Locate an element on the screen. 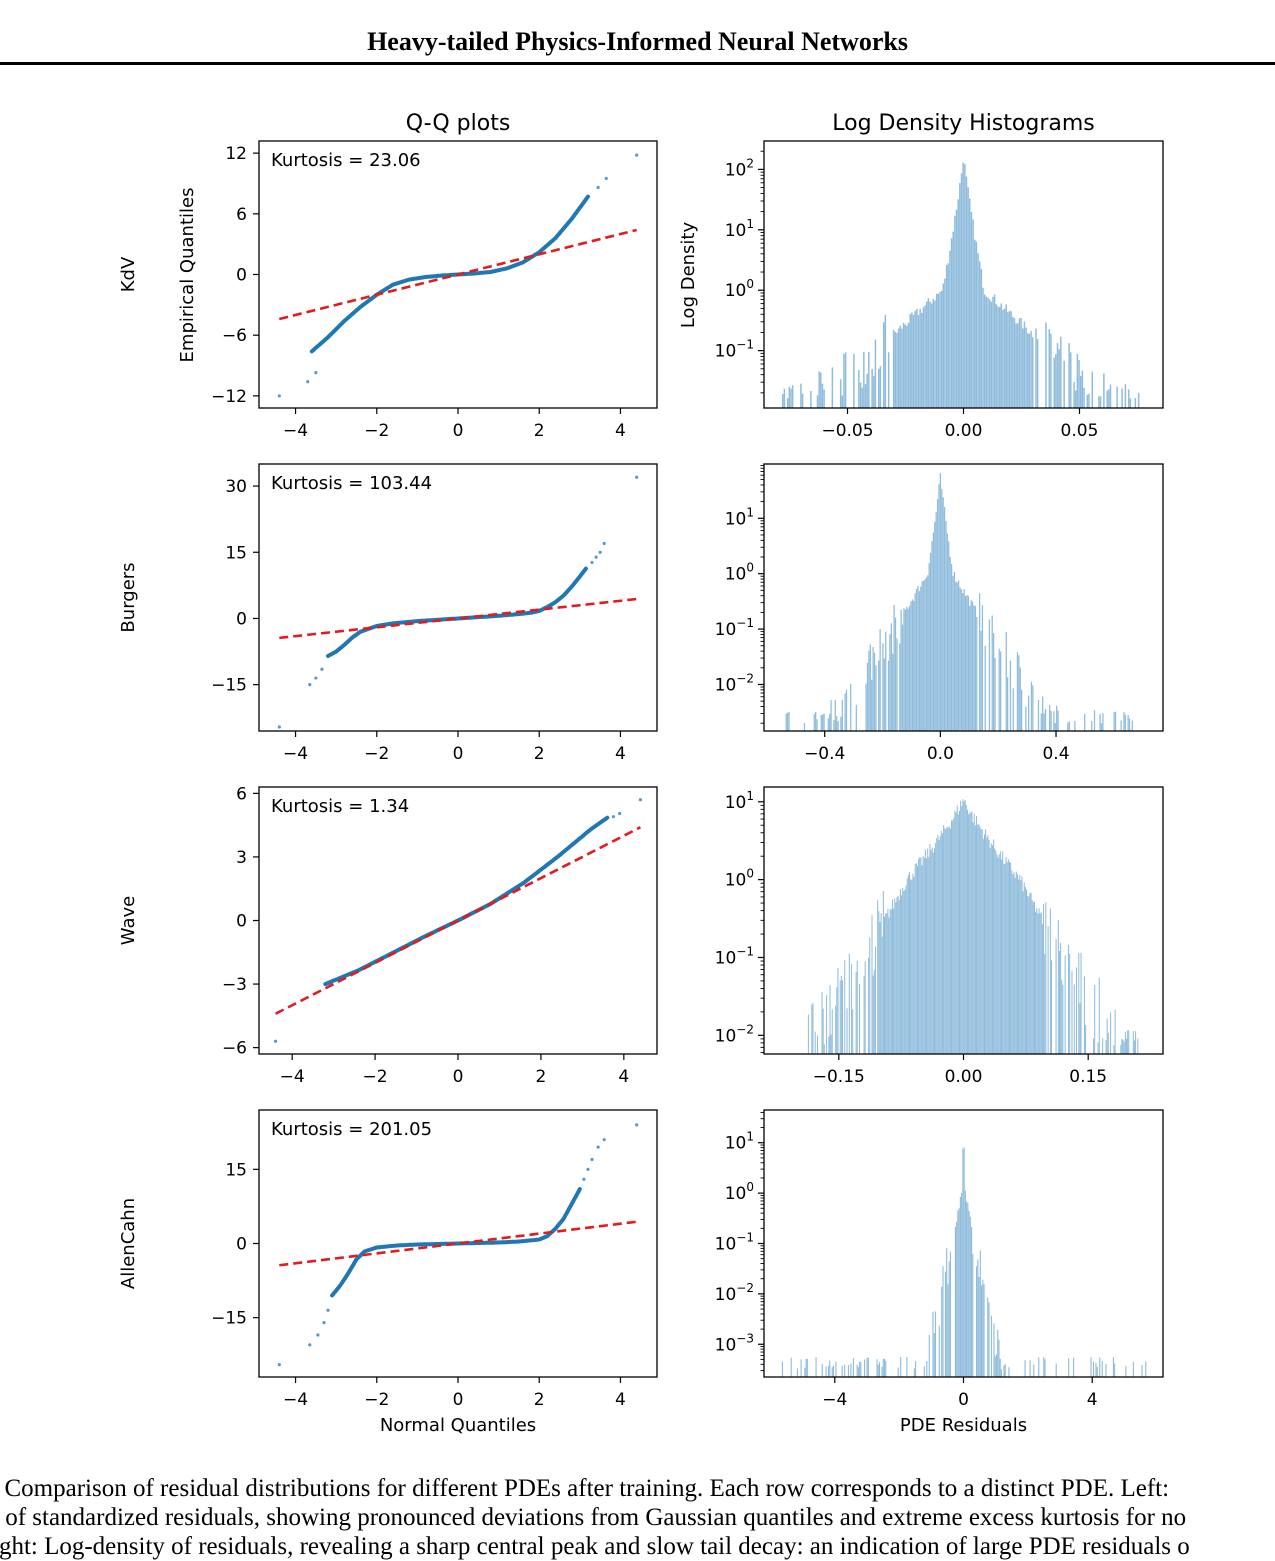 This screenshot has height=1561, width=1275. x-tick-label: 0.05 is located at coordinates (1080, 431).